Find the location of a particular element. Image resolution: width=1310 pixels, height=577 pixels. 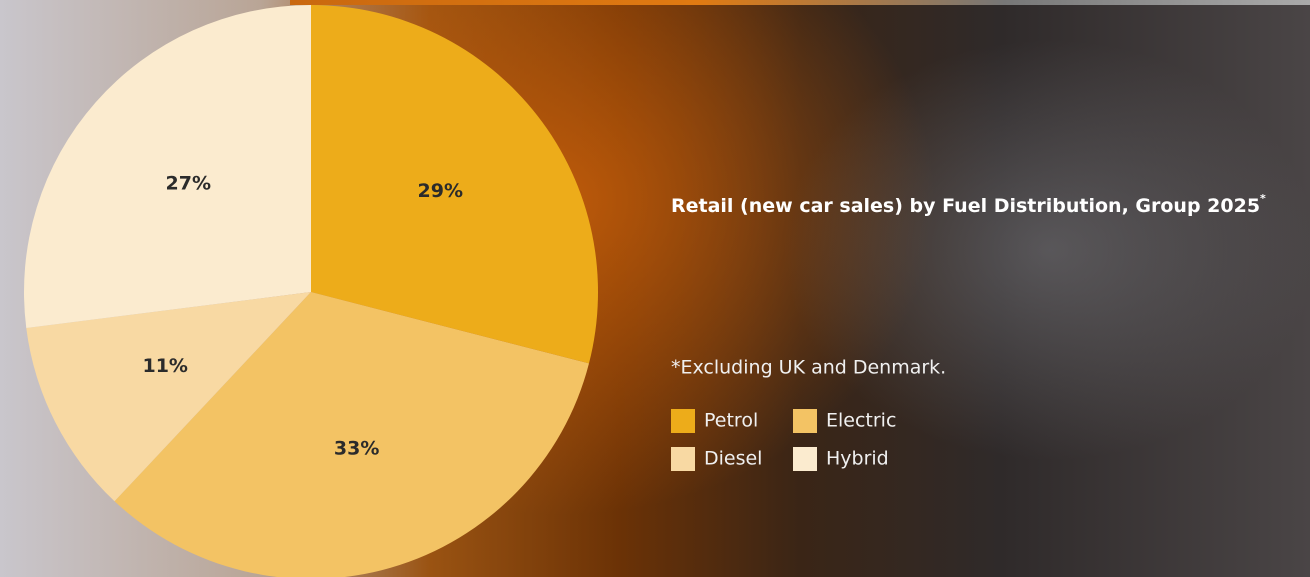

legend-label: Hybrid is located at coordinates (857, 459).